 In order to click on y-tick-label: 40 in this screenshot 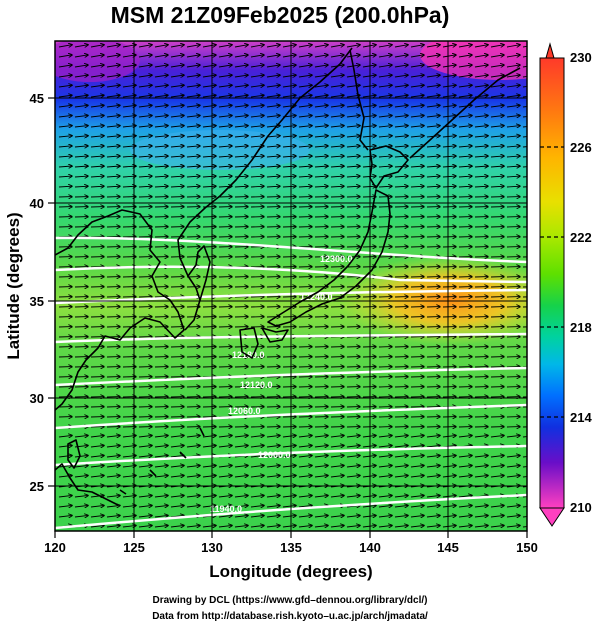, I will do `click(37, 203)`.